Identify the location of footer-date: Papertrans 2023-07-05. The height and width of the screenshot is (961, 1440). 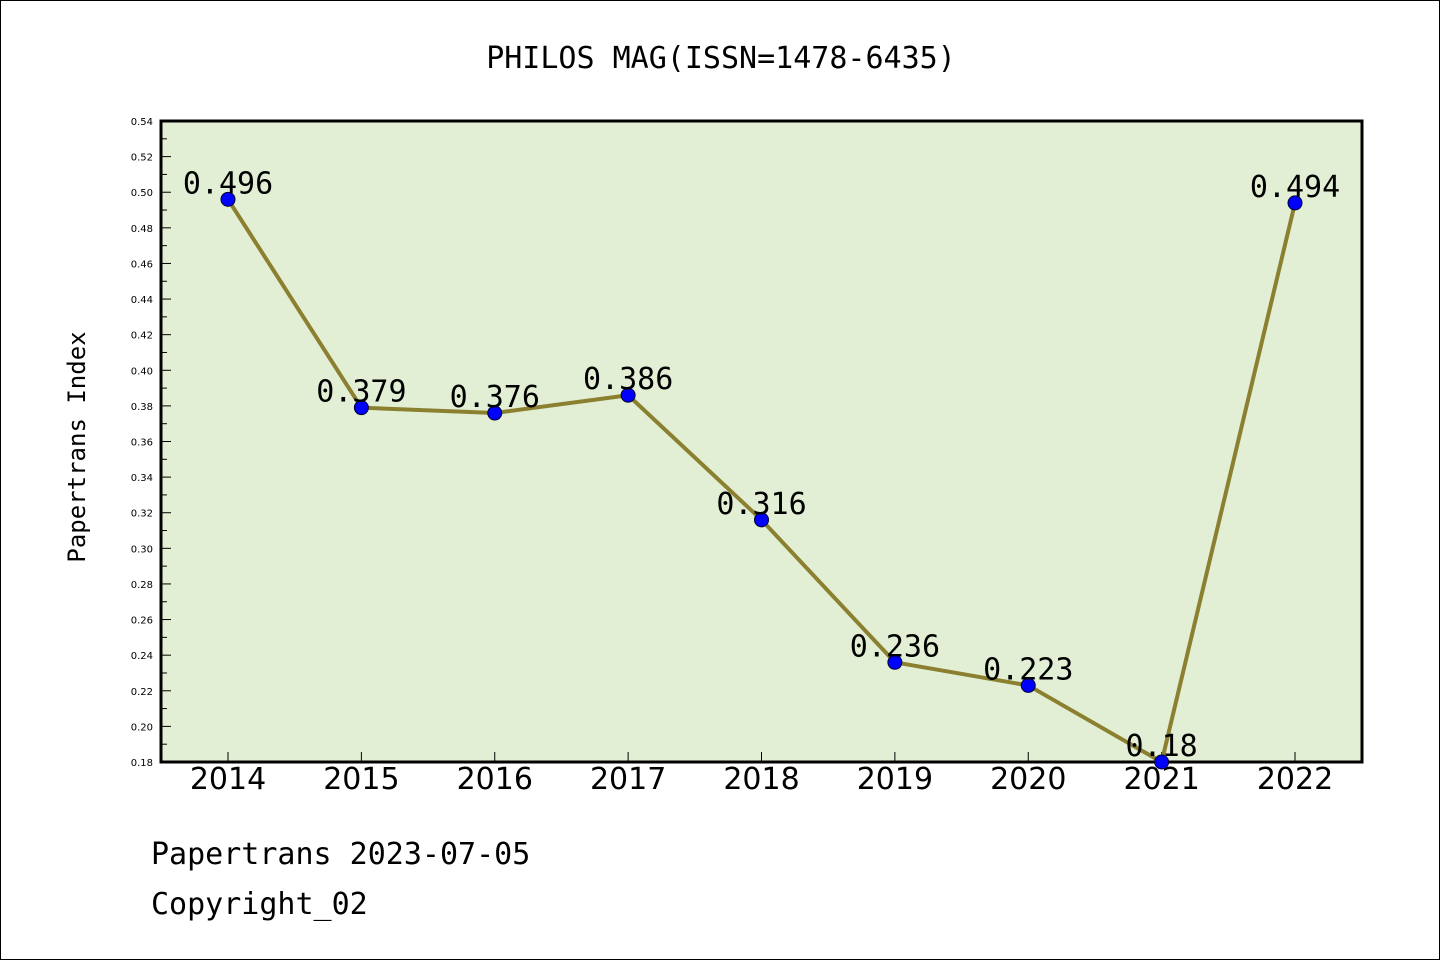
(341, 854).